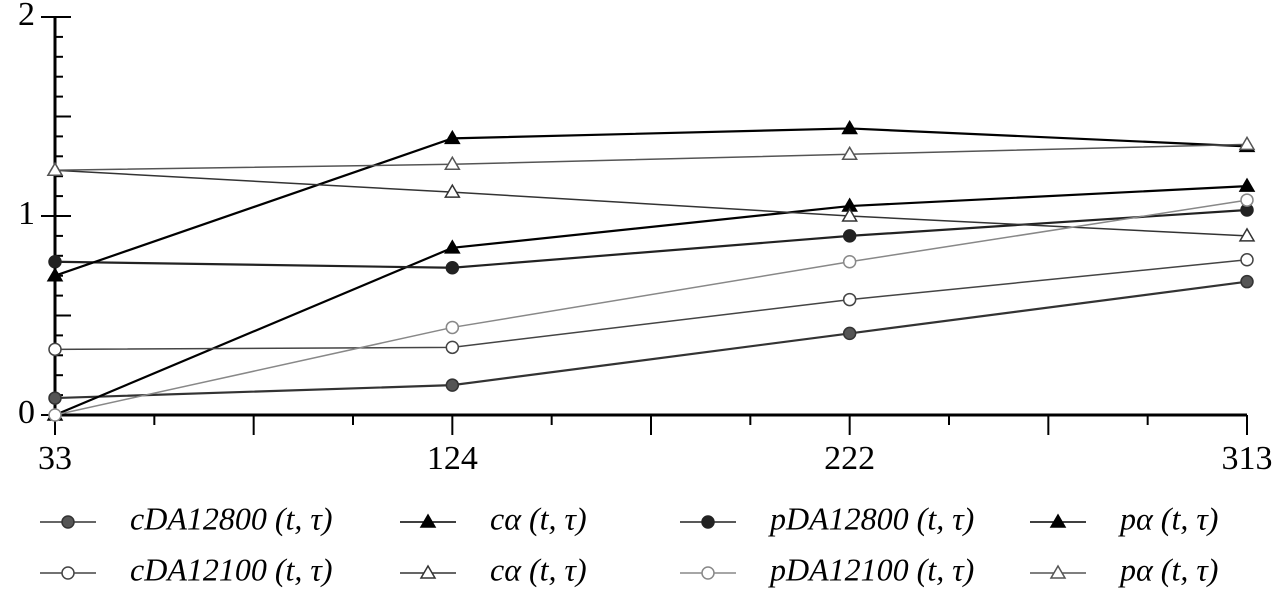 The width and height of the screenshot is (1280, 597). Describe the element at coordinates (231, 569) in the screenshot. I see `legend-label: cDA12100 (t, τ)` at that location.